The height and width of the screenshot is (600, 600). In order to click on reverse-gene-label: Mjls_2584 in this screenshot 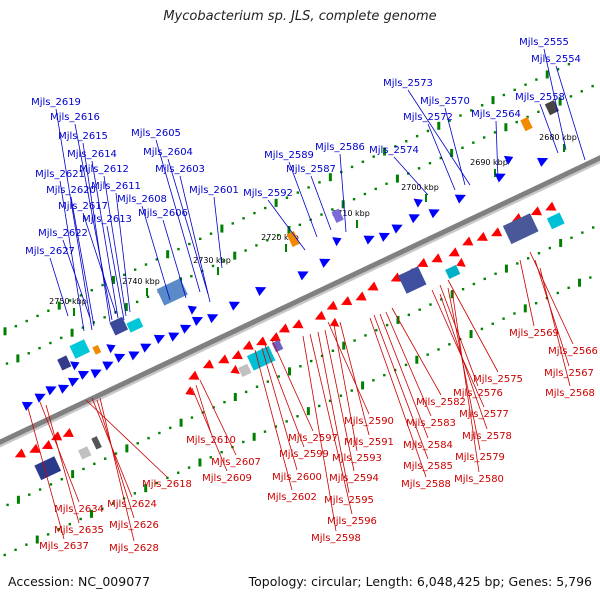, I will do `click(428, 445)`.